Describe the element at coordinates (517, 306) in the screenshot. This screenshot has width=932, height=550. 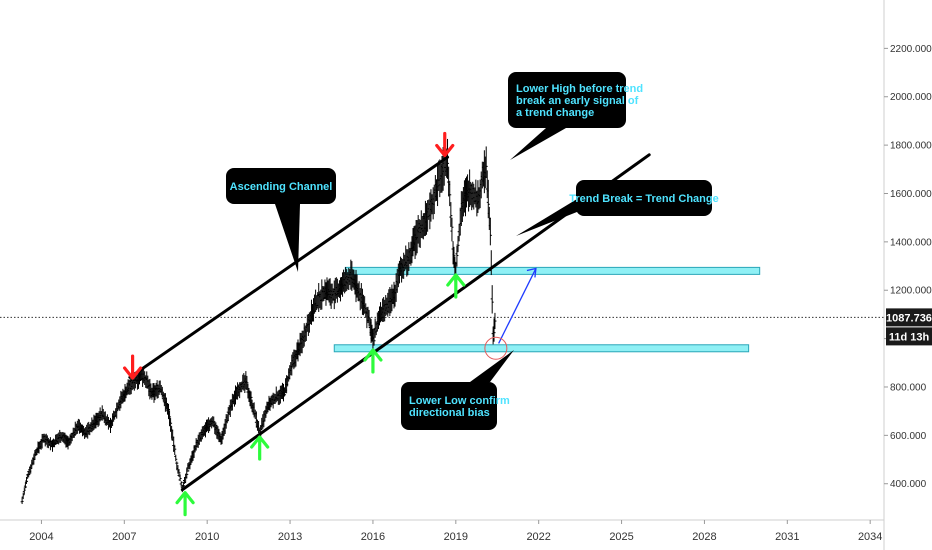
I see `projection-arrow-line` at that location.